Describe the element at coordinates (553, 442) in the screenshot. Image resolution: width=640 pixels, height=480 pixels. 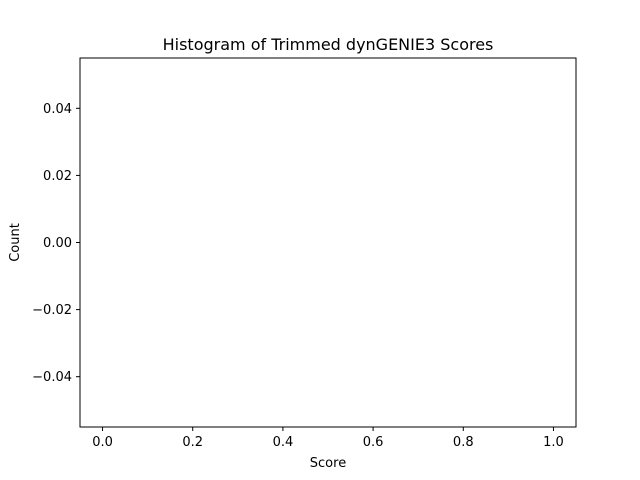
I see `x-tick-label: 1.0` at that location.